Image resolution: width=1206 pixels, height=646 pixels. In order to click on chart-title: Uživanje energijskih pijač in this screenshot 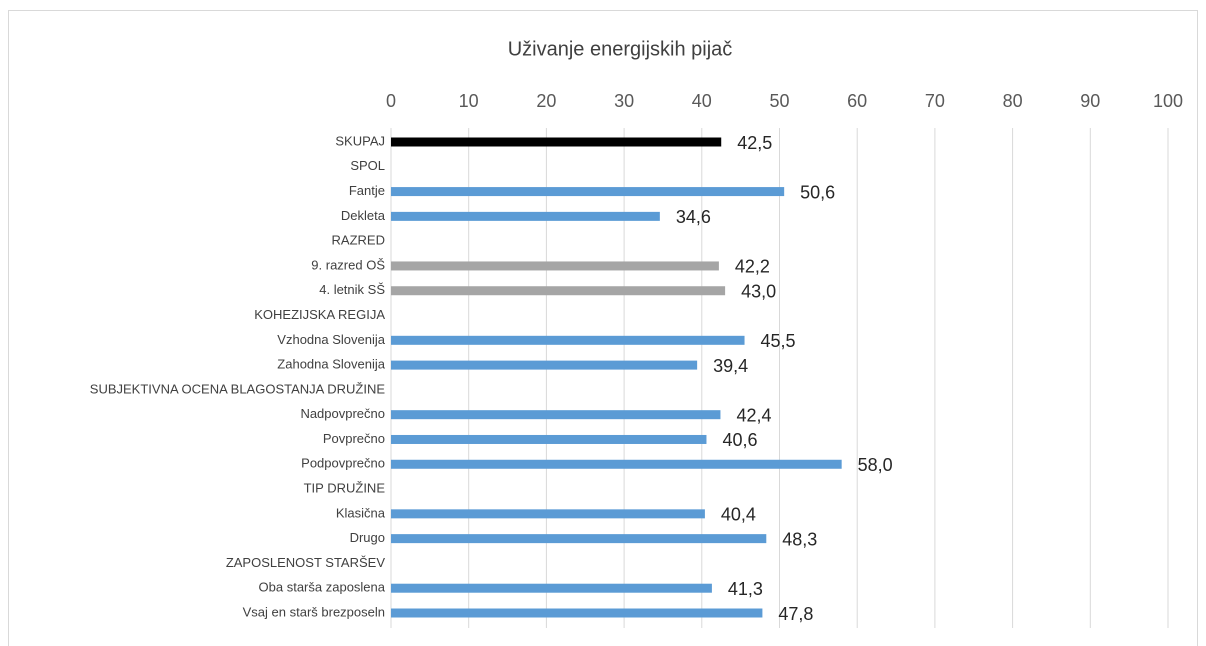, I will do `click(620, 49)`.